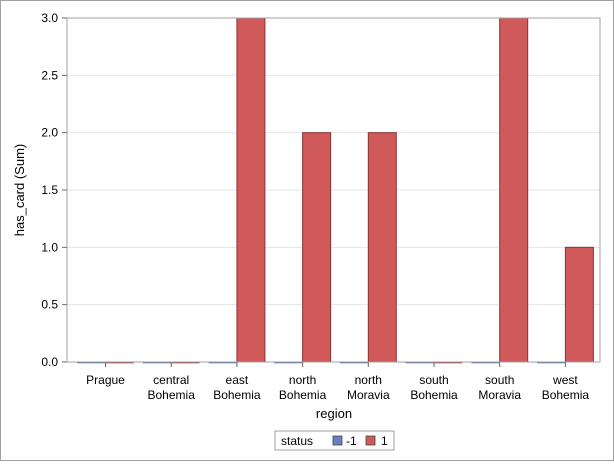  What do you see at coordinates (105, 380) in the screenshot?
I see `x-tick-label: Prague` at bounding box center [105, 380].